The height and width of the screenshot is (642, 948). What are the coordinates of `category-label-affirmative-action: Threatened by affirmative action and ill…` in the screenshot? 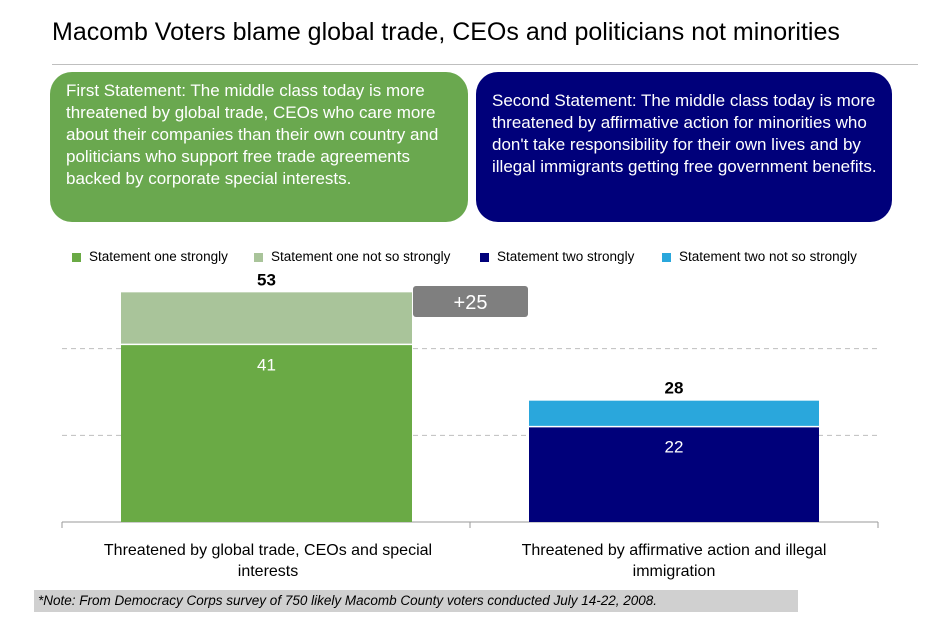 It's located at (674, 561).